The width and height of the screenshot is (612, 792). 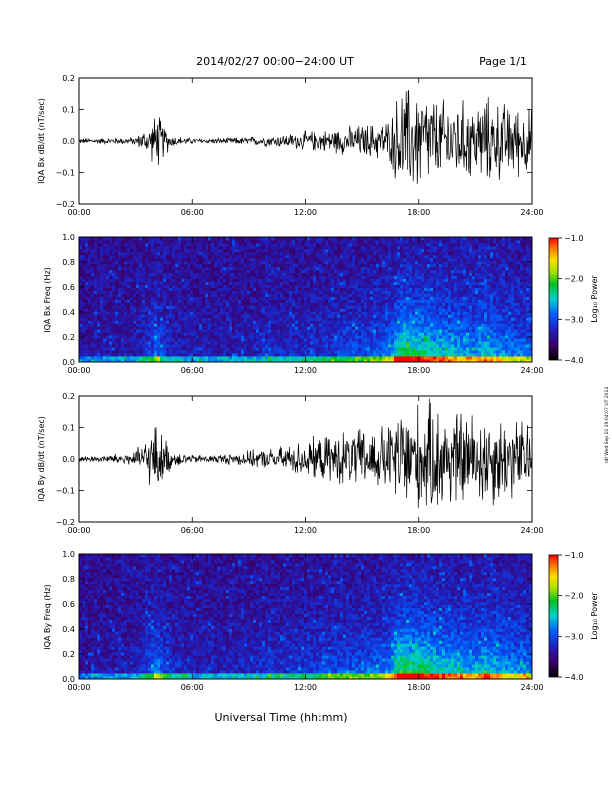 What do you see at coordinates (68, 78) in the screenshot?
I see `y-tick-label: 0.2` at bounding box center [68, 78].